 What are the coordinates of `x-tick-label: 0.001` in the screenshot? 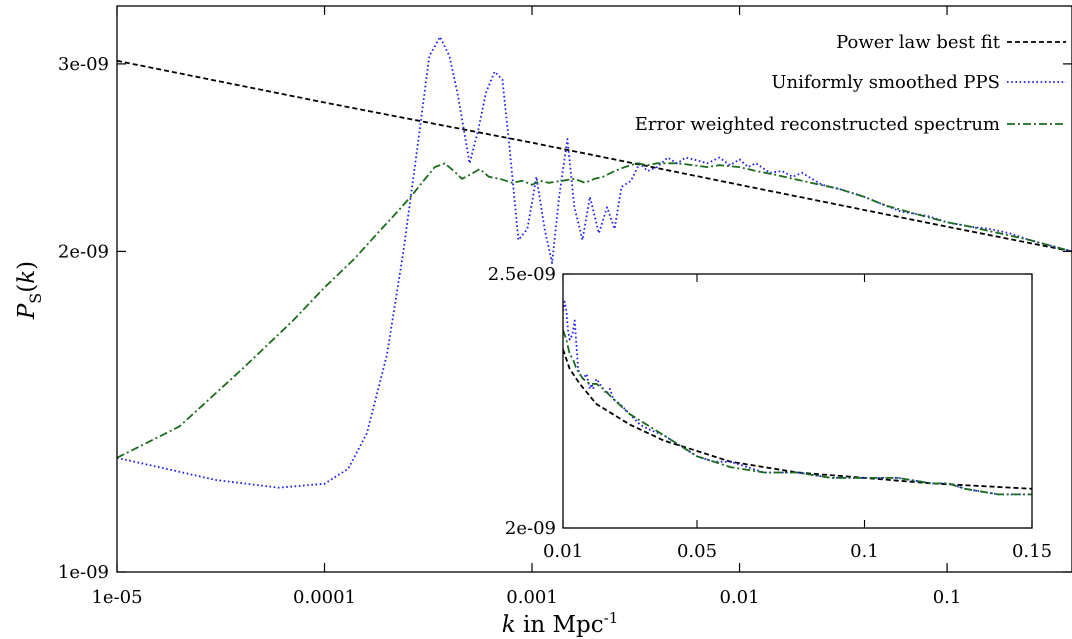 It's located at (532, 597).